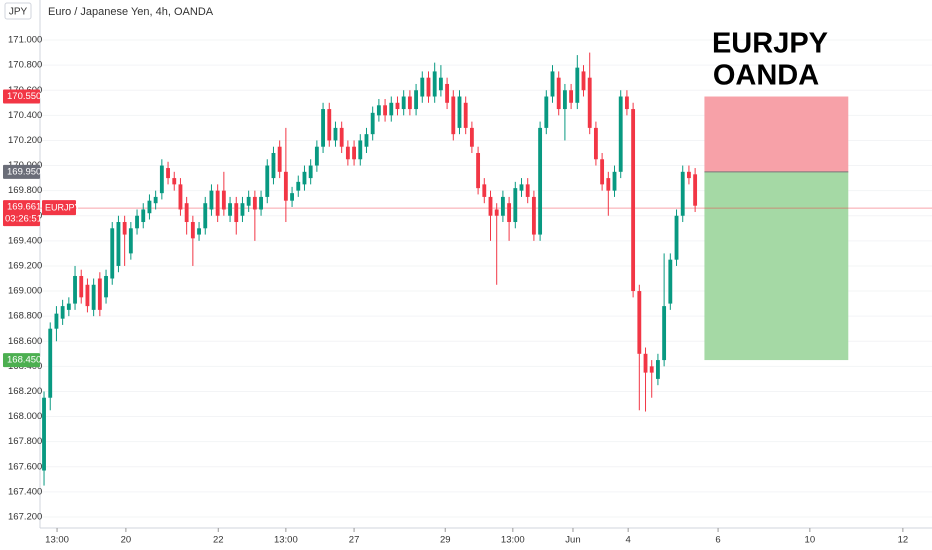 Image resolution: width=932 pixels, height=550 pixels. I want to click on y-tick-label: 169.800, so click(25, 190).